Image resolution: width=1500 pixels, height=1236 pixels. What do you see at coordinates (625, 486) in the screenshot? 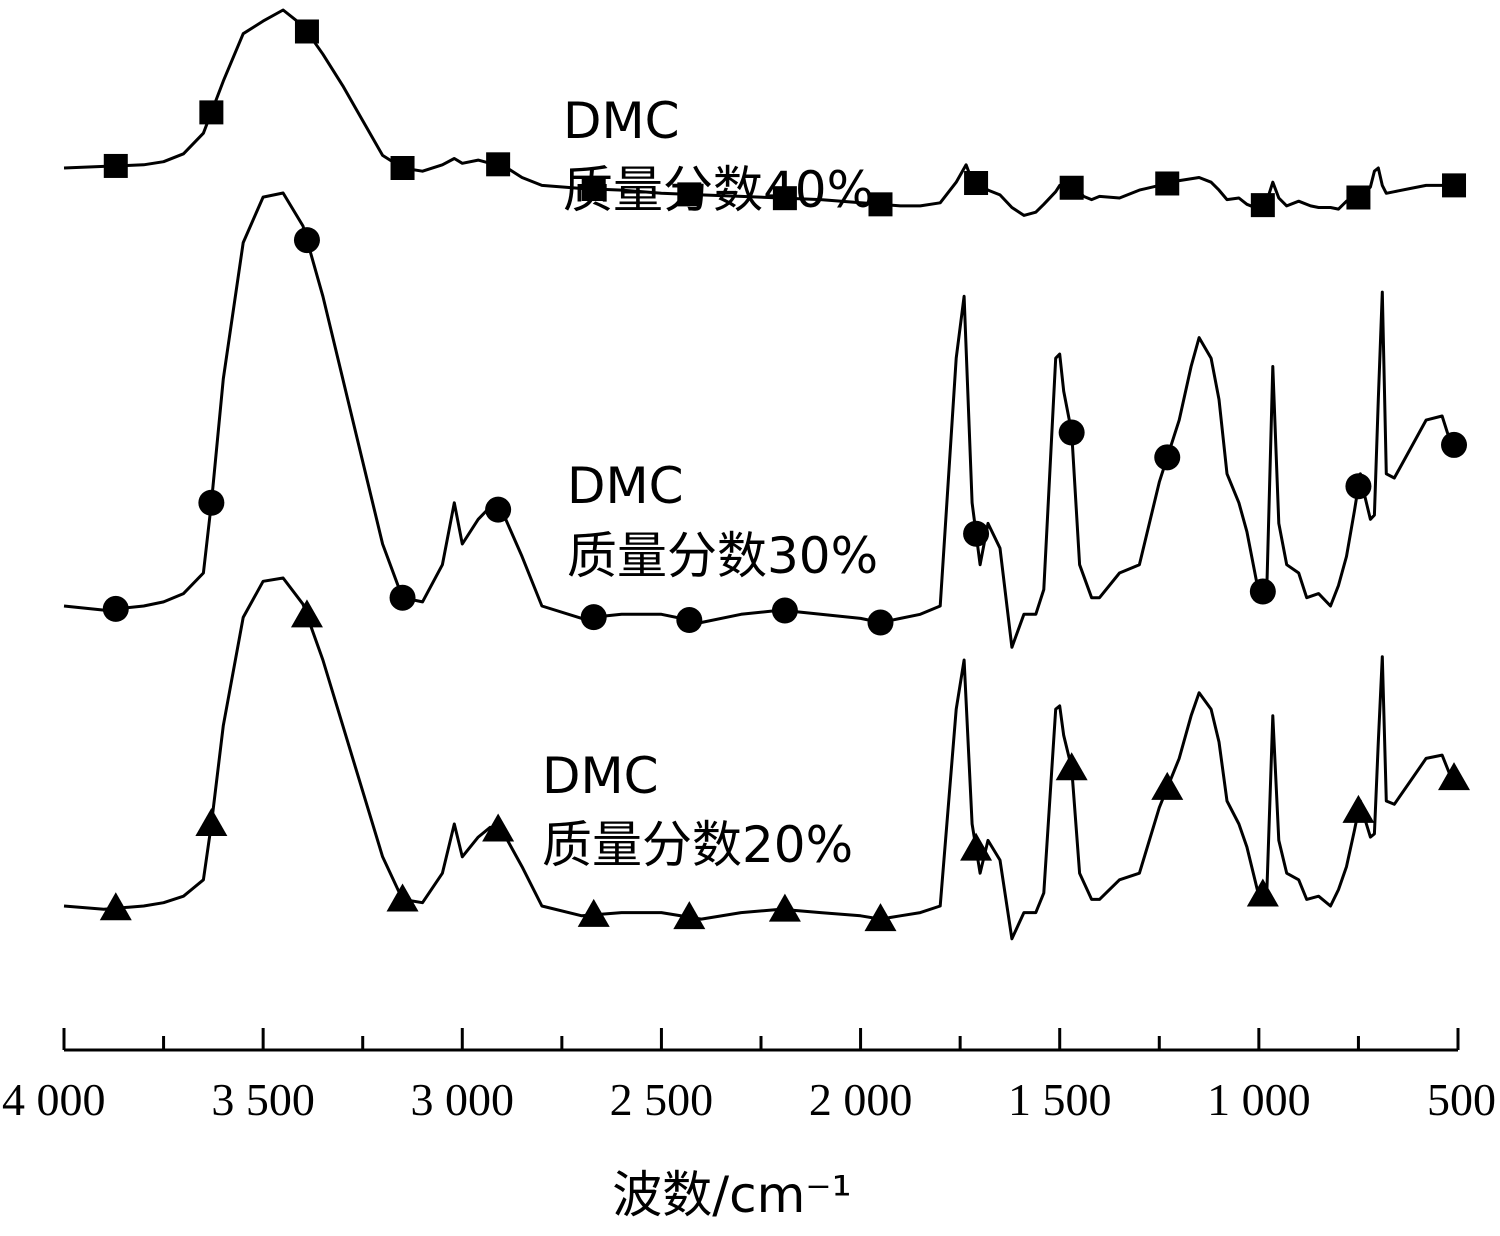
I see `series-label-30-line1: DMC` at bounding box center [625, 486].